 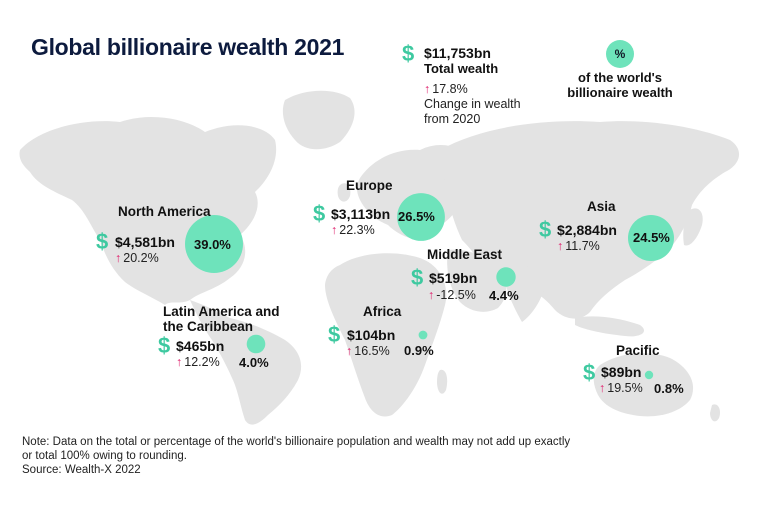 What do you see at coordinates (164, 211) in the screenshot?
I see `region-label-north-america: North America` at bounding box center [164, 211].